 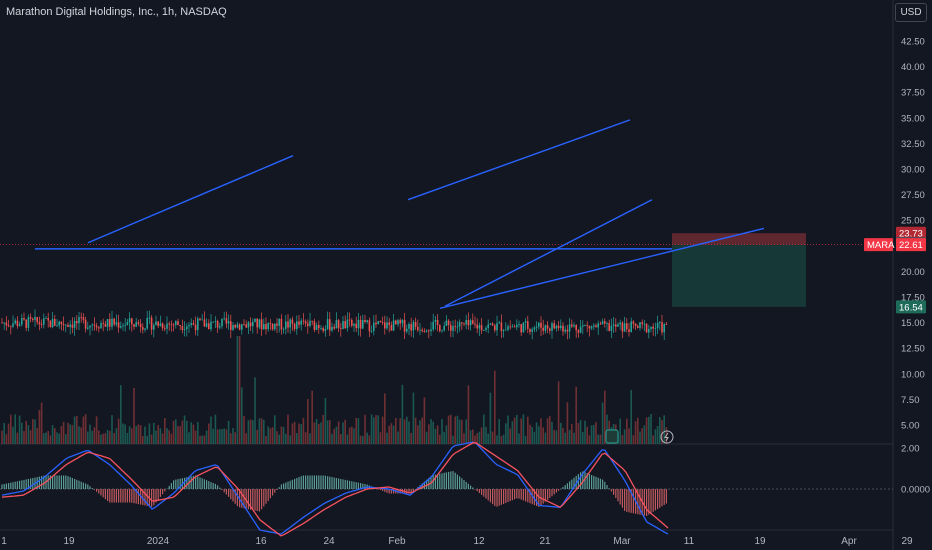 What do you see at coordinates (69, 541) in the screenshot?
I see `x-tick-label: 19` at bounding box center [69, 541].